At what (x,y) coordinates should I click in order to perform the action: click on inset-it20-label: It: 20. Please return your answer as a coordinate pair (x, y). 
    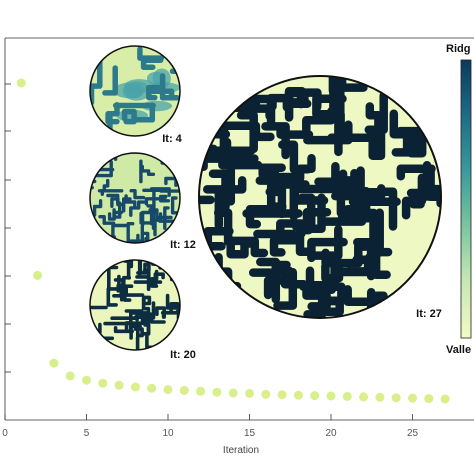
    Looking at the image, I should click on (183, 355).